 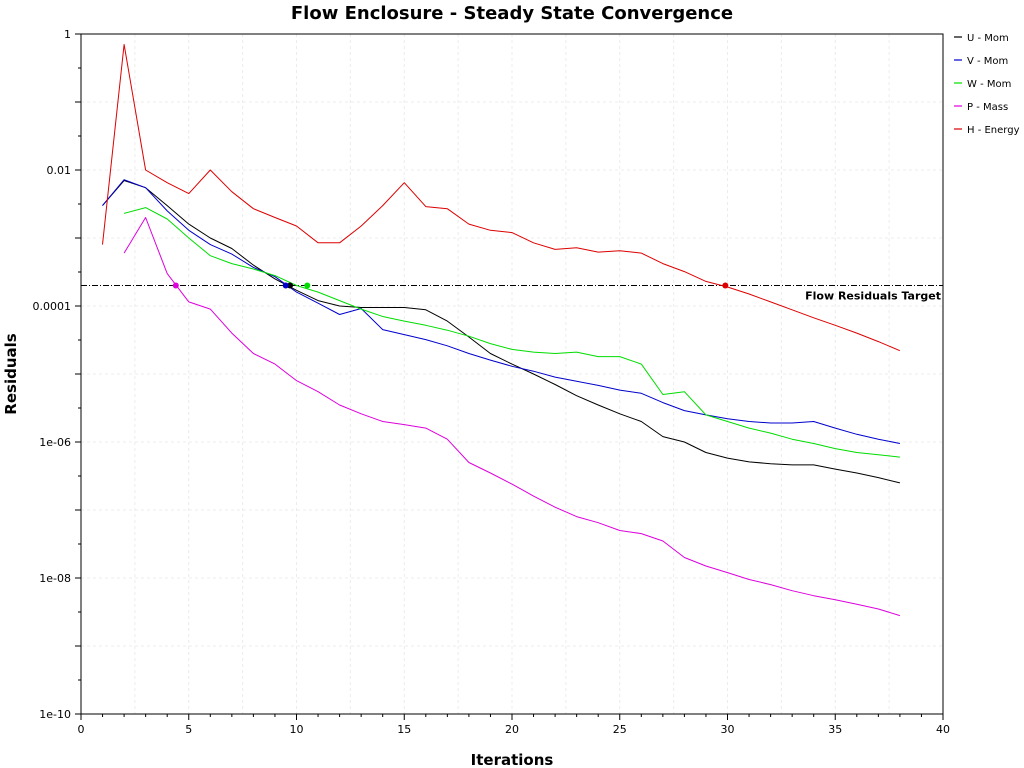 What do you see at coordinates (512, 294) in the screenshot?
I see `target-line-group: Flow Residuals Target` at bounding box center [512, 294].